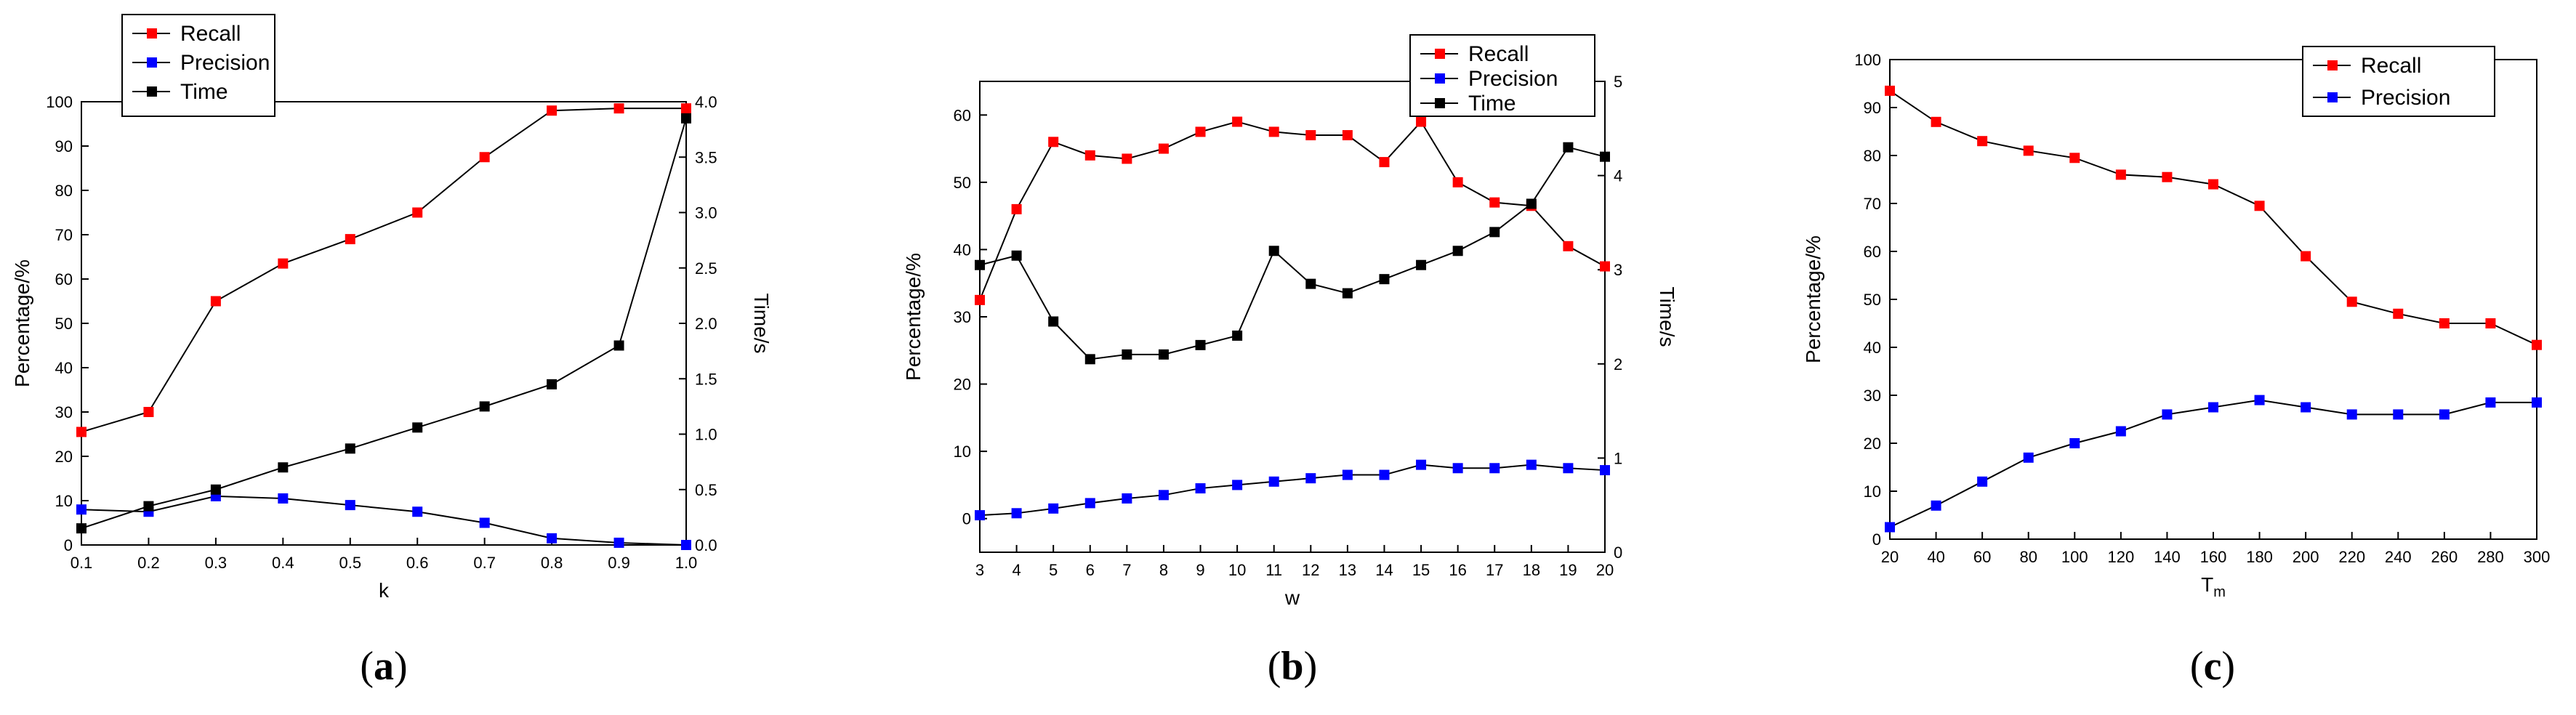 Image resolution: width=2576 pixels, height=715 pixels. Describe the element at coordinates (1568, 570) in the screenshot. I see `x-tick-label: 19` at that location.